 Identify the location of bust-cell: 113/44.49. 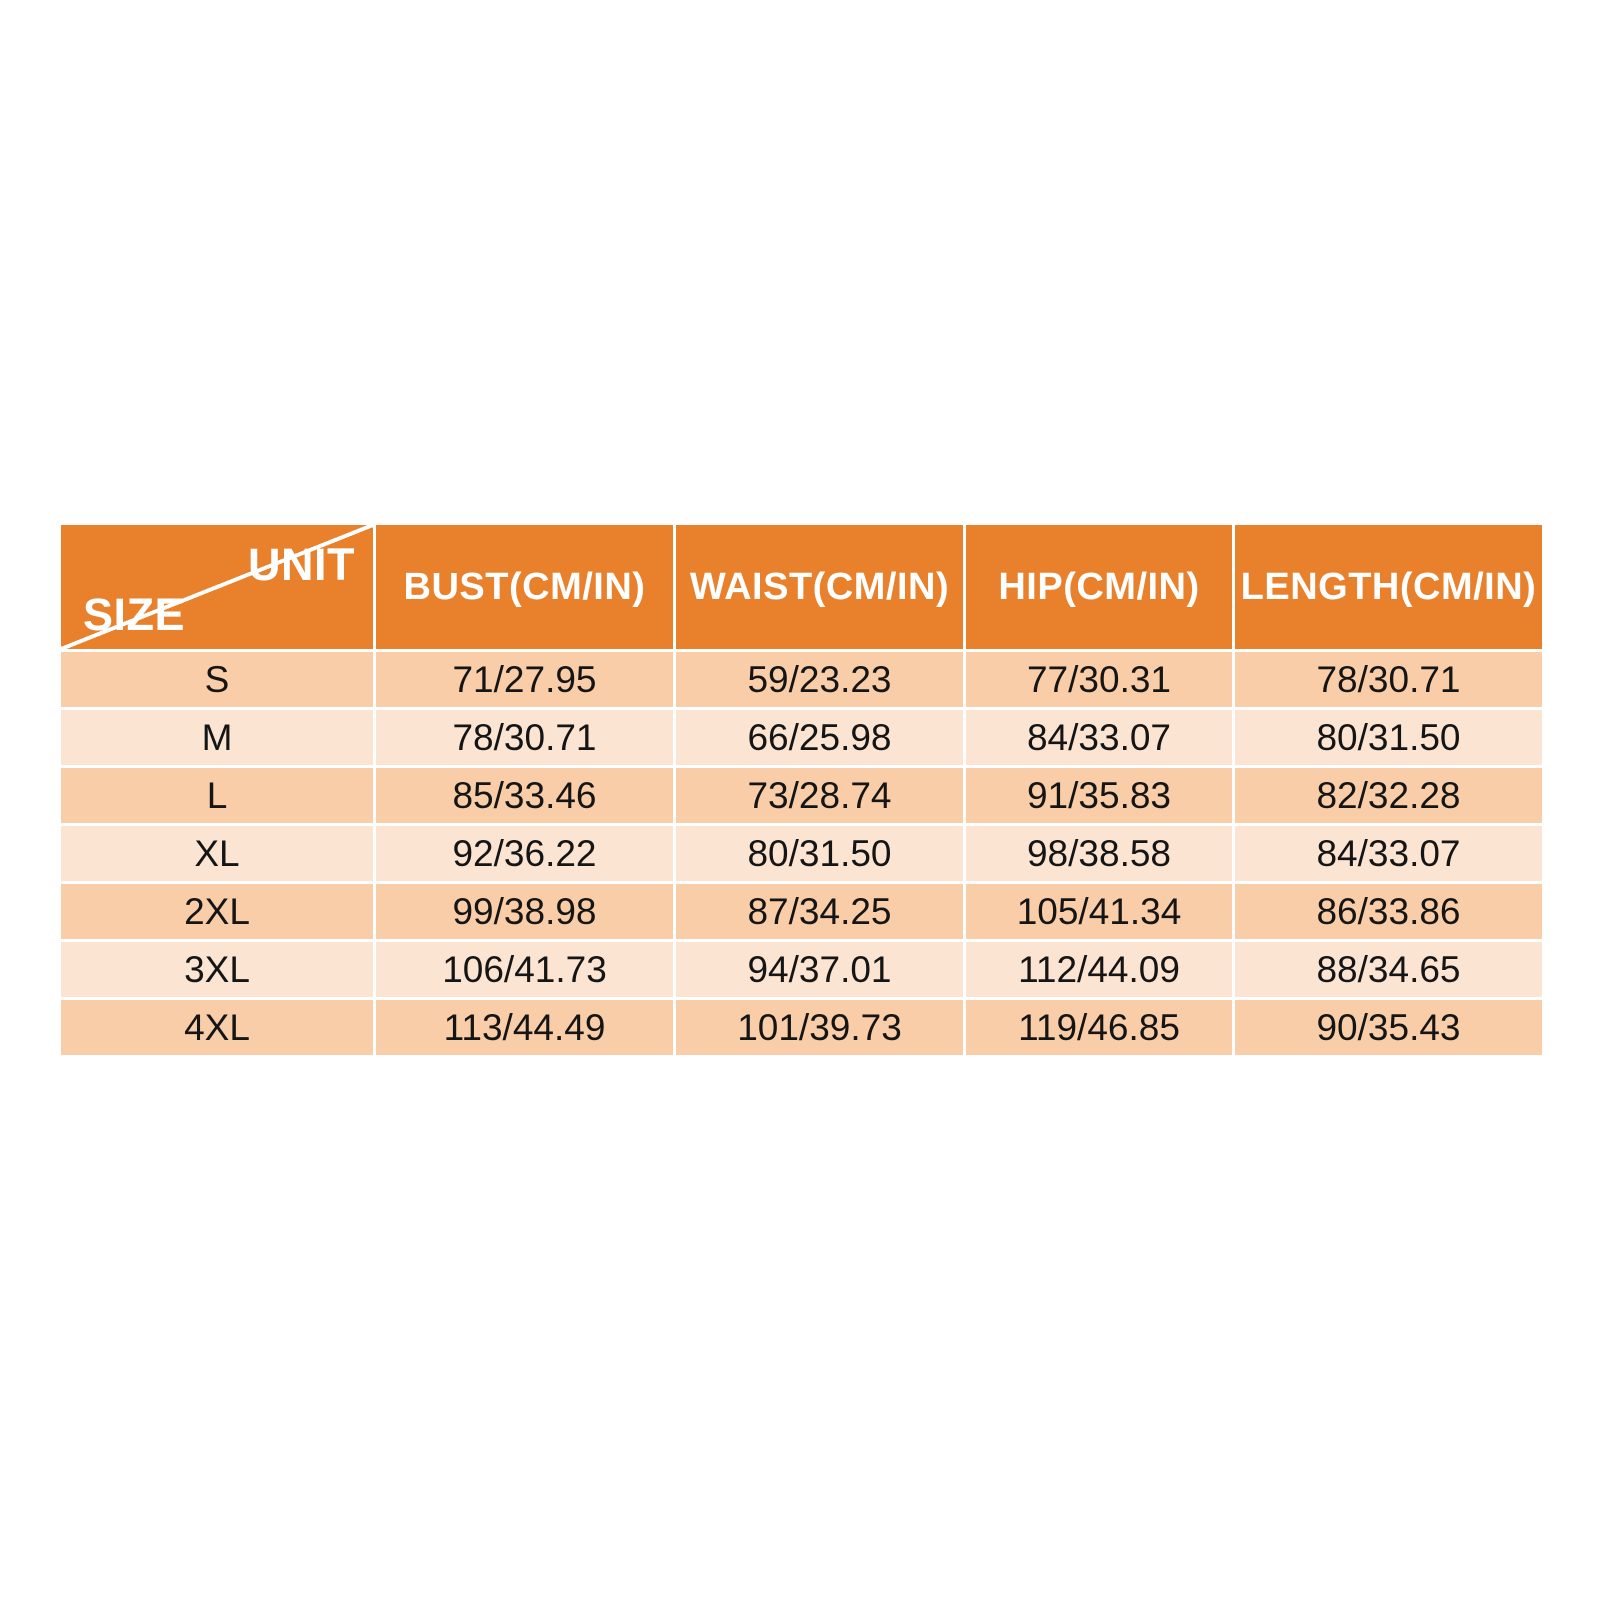
(524, 1027).